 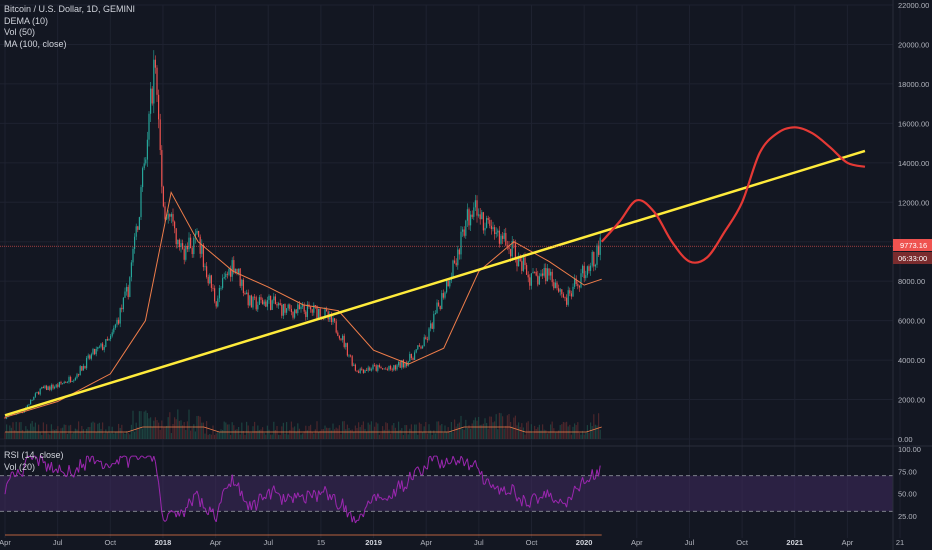 What do you see at coordinates (110, 542) in the screenshot?
I see `x-tick-label: Oct` at bounding box center [110, 542].